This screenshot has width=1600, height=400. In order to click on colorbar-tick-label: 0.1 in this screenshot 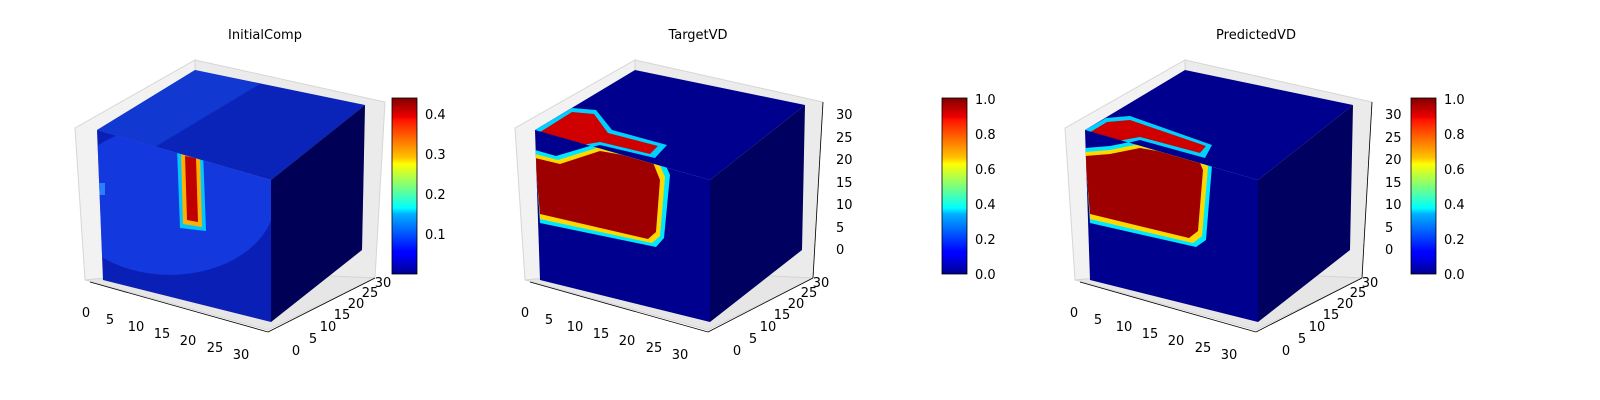, I will do `click(435, 235)`.